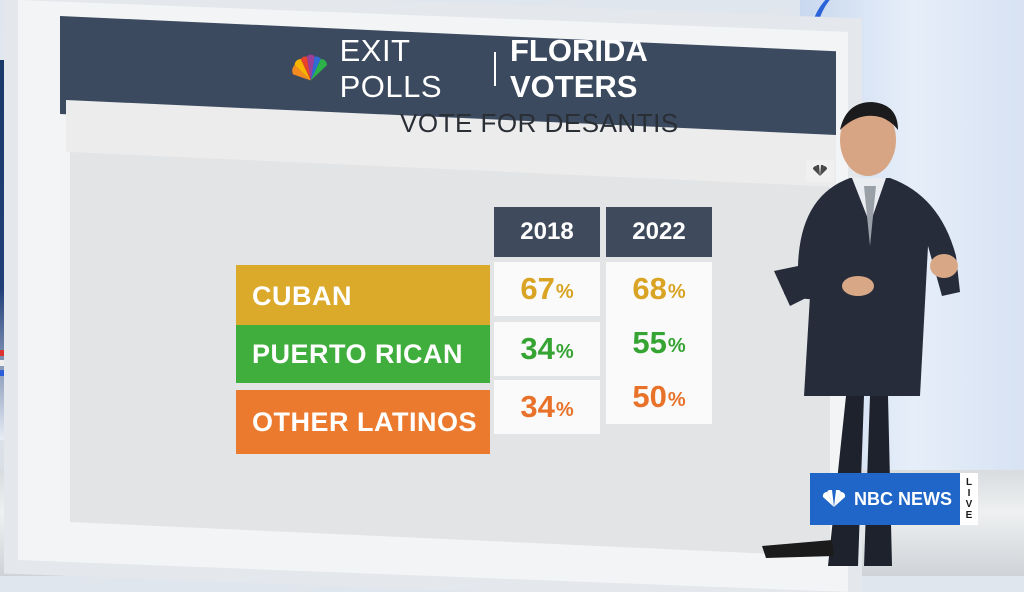 The image size is (1024, 592). What do you see at coordinates (649, 342) in the screenshot?
I see `value-text: 55` at bounding box center [649, 342].